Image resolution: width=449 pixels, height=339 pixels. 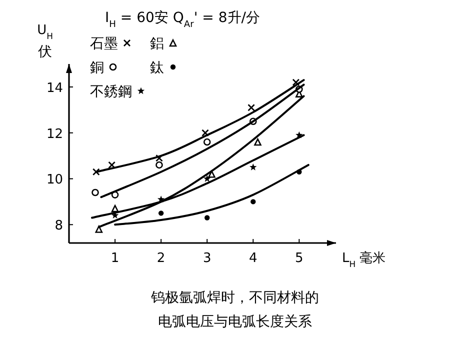 What do you see at coordinates (115, 258) in the screenshot?
I see `x-tick-label: 1` at bounding box center [115, 258].